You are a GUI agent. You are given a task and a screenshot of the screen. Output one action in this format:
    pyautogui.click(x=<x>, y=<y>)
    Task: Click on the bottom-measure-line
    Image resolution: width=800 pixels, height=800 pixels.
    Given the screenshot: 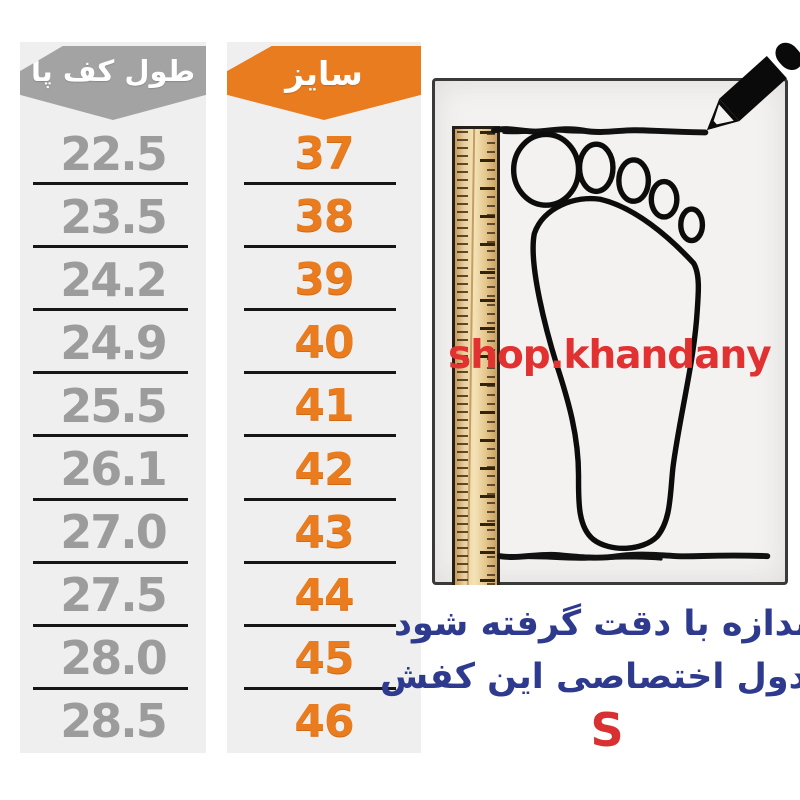 What is the action you would take?
    pyautogui.click(x=633, y=556)
    